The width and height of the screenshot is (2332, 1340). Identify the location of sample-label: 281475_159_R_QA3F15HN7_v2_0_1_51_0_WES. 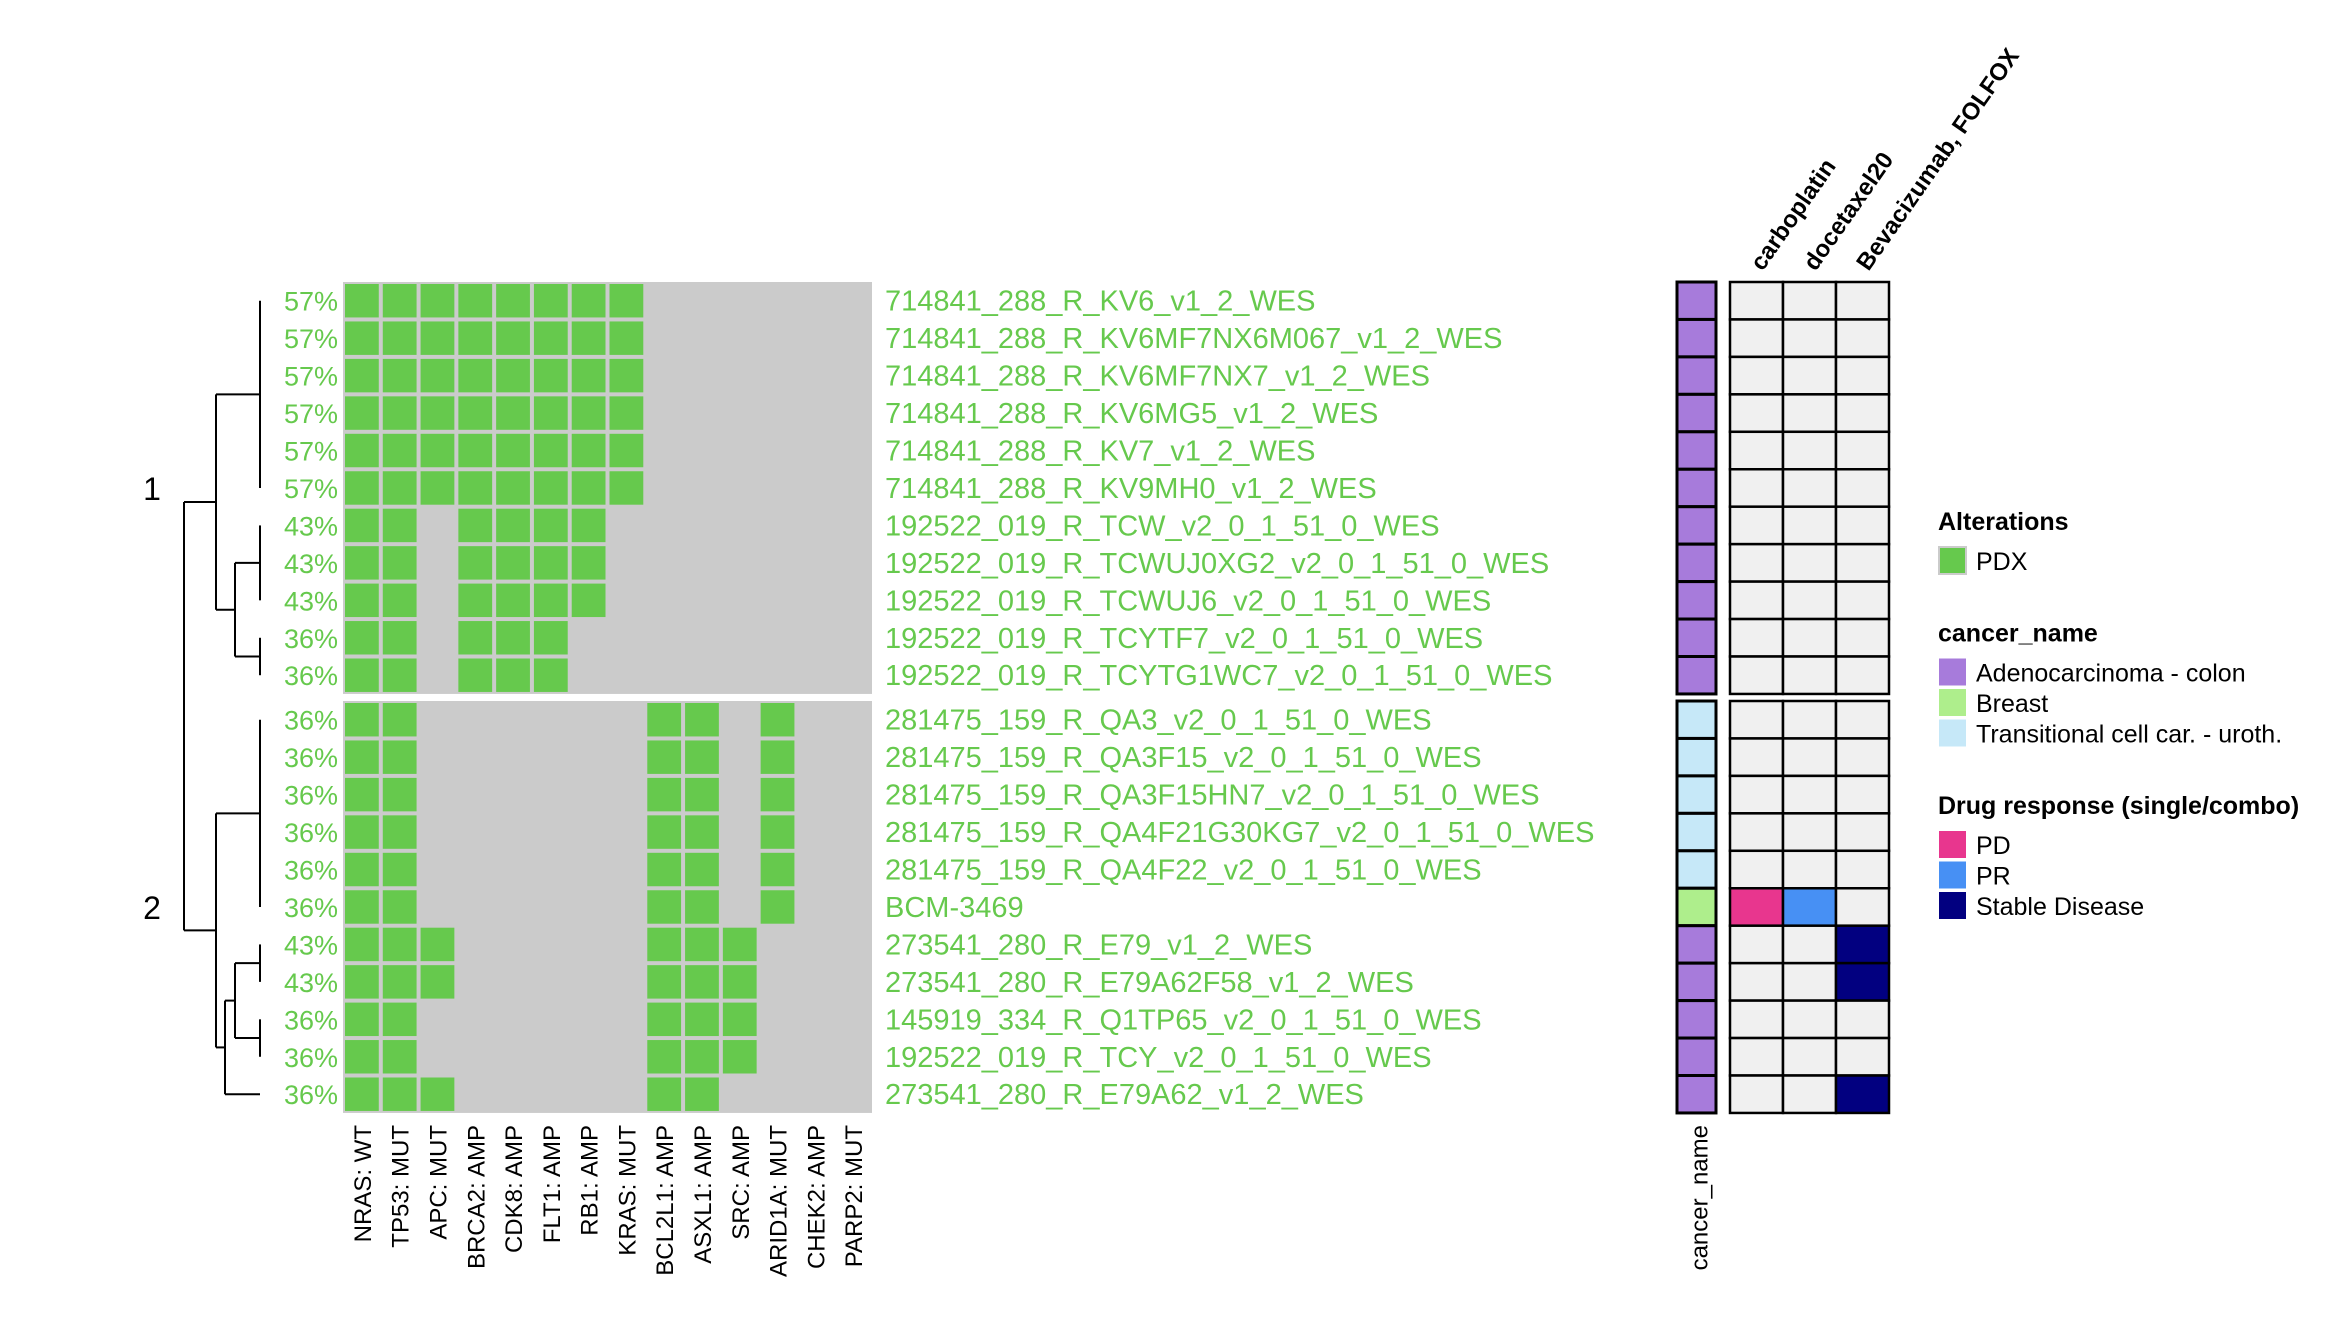
(1212, 796).